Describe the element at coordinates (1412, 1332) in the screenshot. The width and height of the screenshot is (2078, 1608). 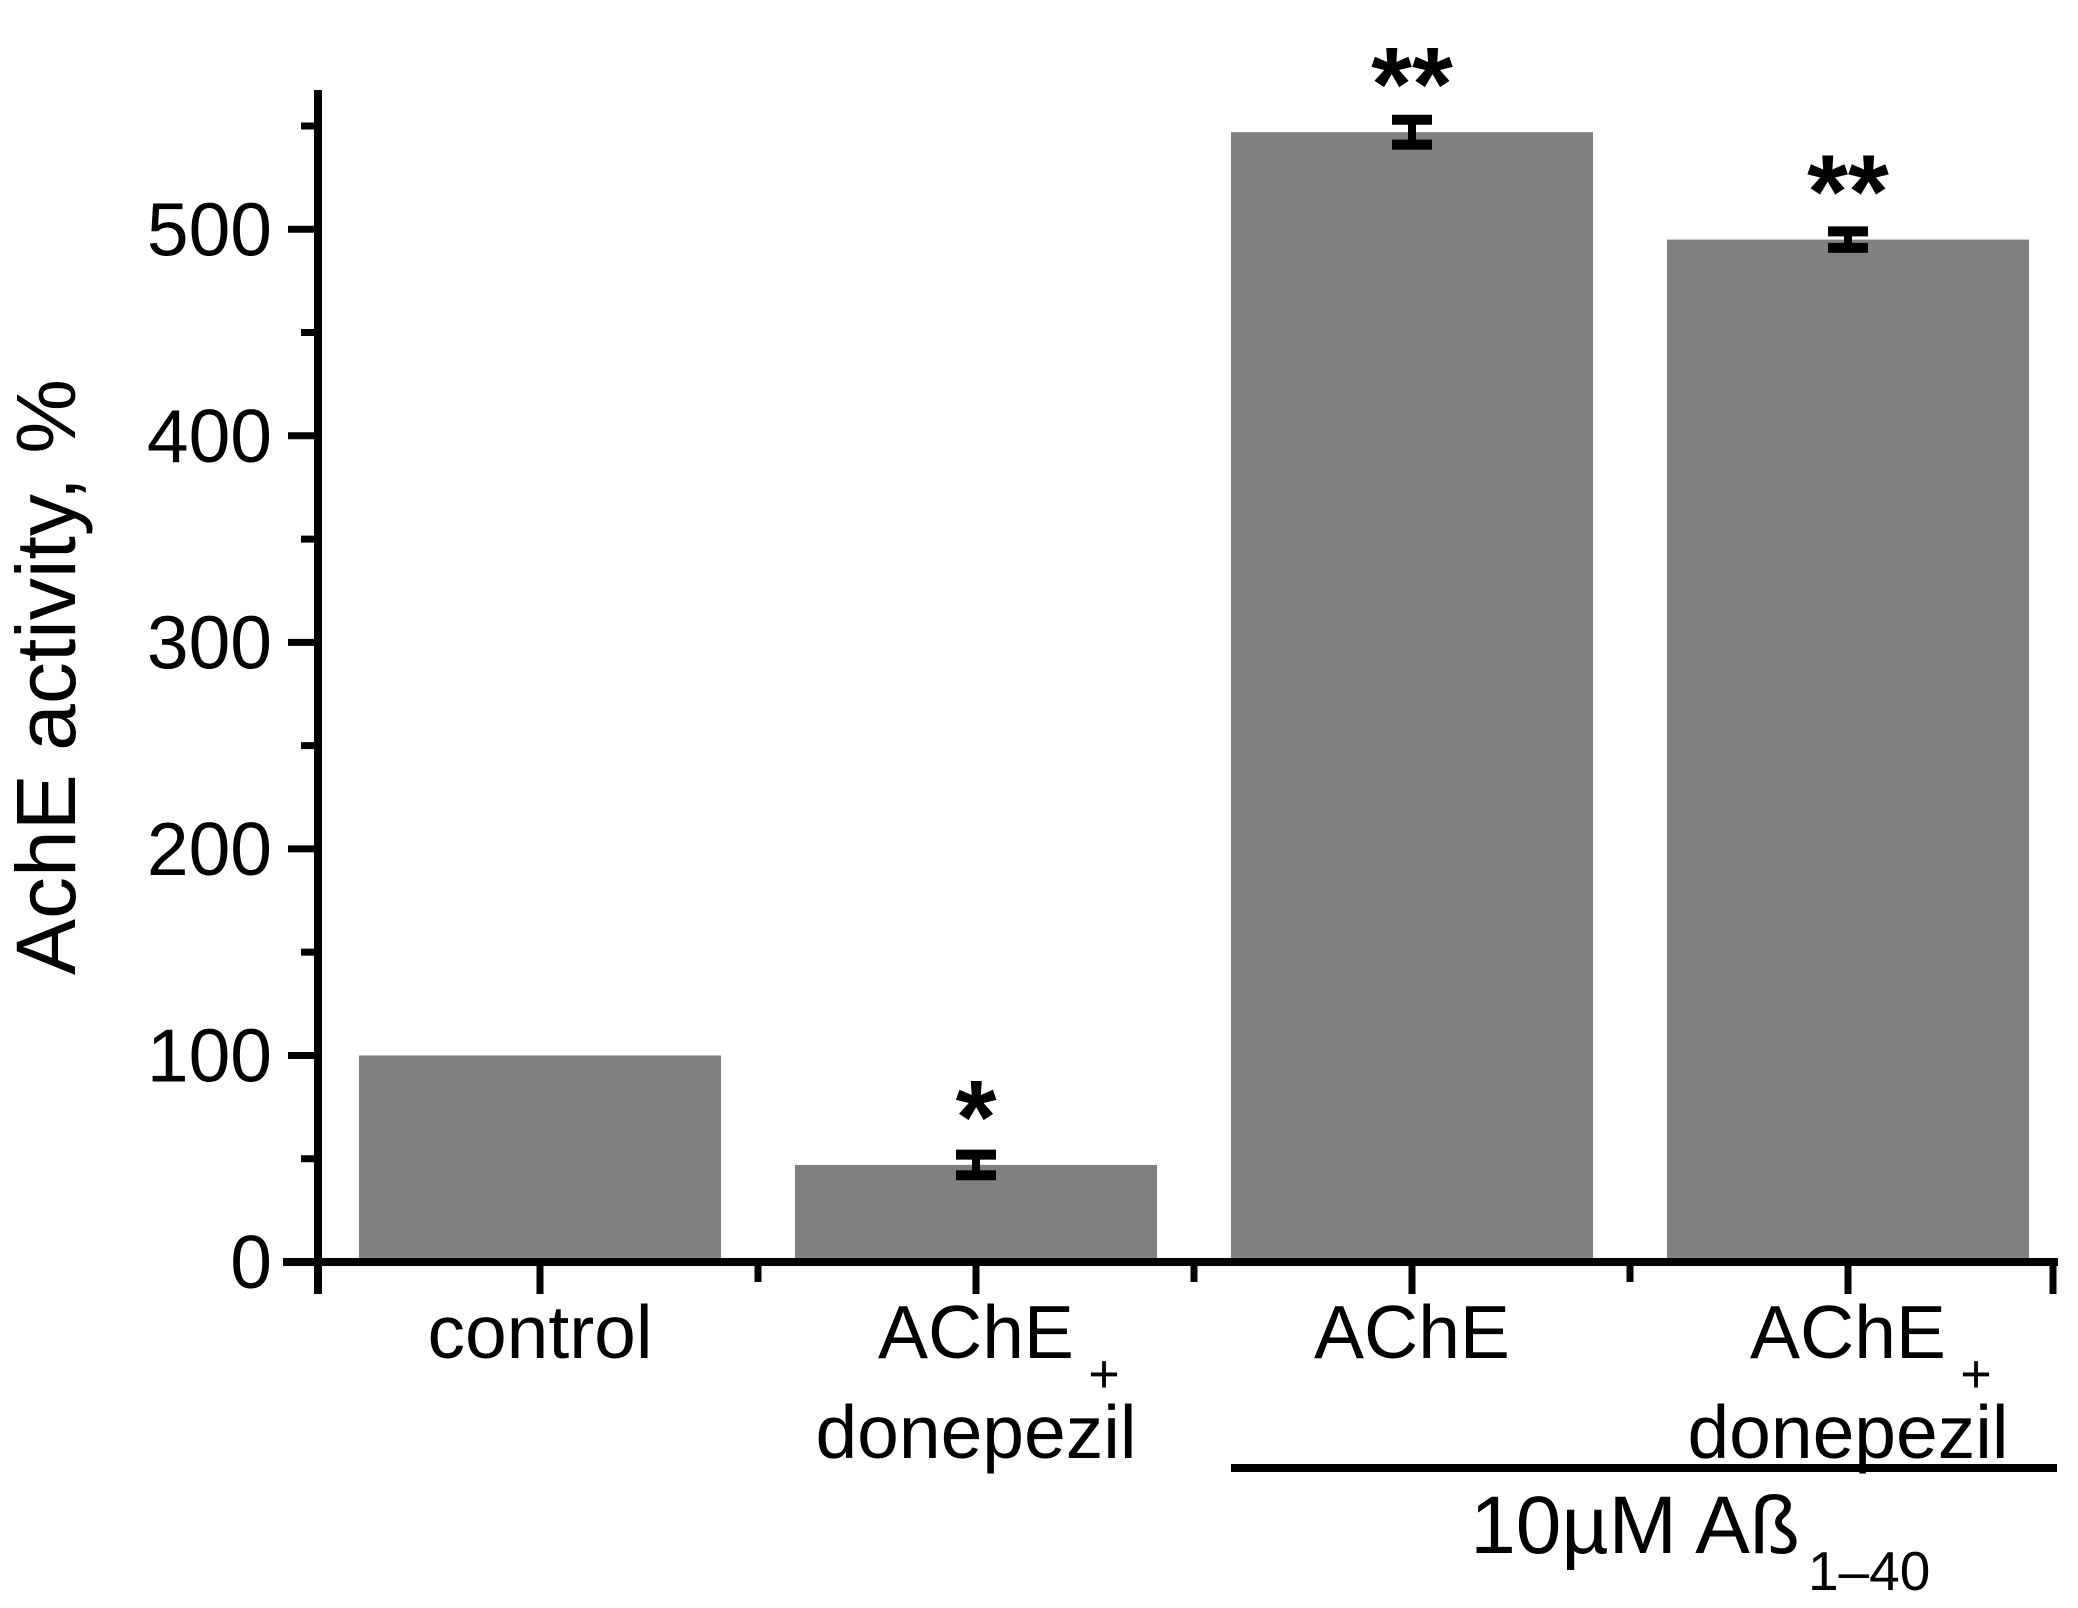
I see `x-category-label-line1-2: AChE` at that location.